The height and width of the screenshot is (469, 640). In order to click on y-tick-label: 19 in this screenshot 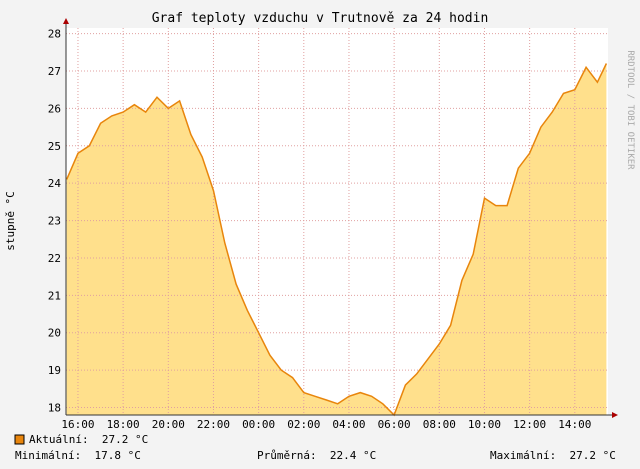, I will do `click(54, 370)`.